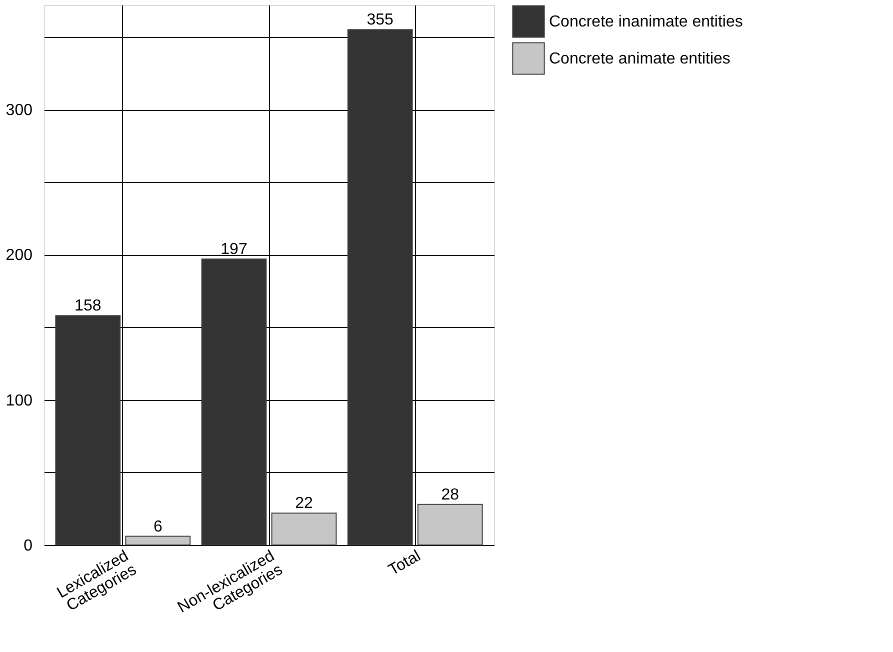 The image size is (893, 652). What do you see at coordinates (646, 22) in the screenshot?
I see `legend-label: Concrete inanimate entities` at bounding box center [646, 22].